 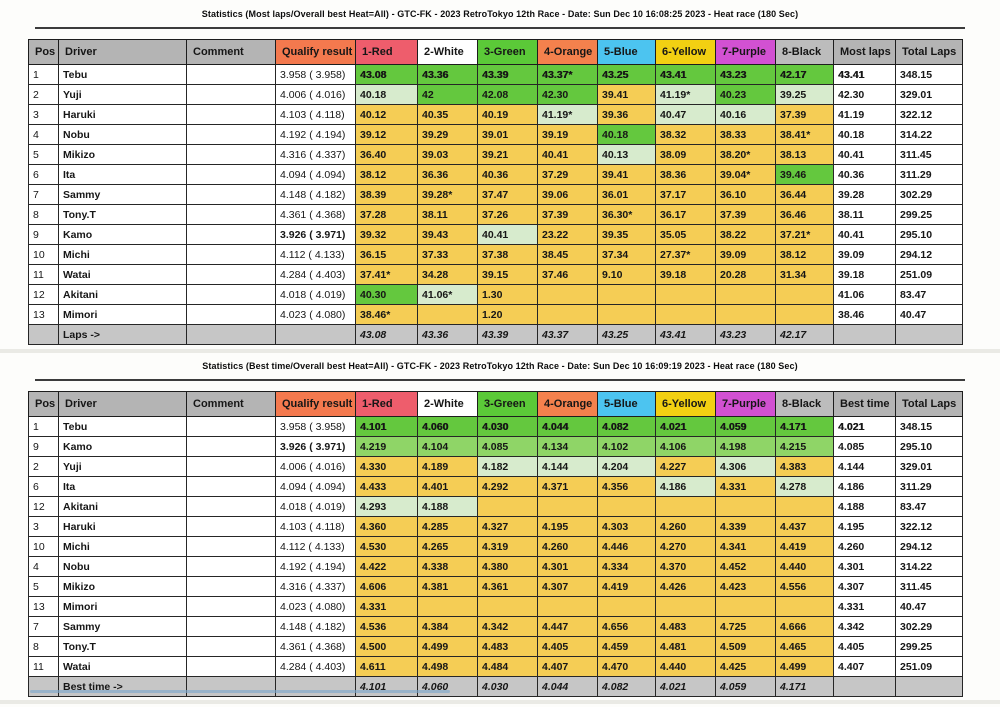 What do you see at coordinates (626, 566) in the screenshot?
I see `lap-cell: 4.334` at bounding box center [626, 566].